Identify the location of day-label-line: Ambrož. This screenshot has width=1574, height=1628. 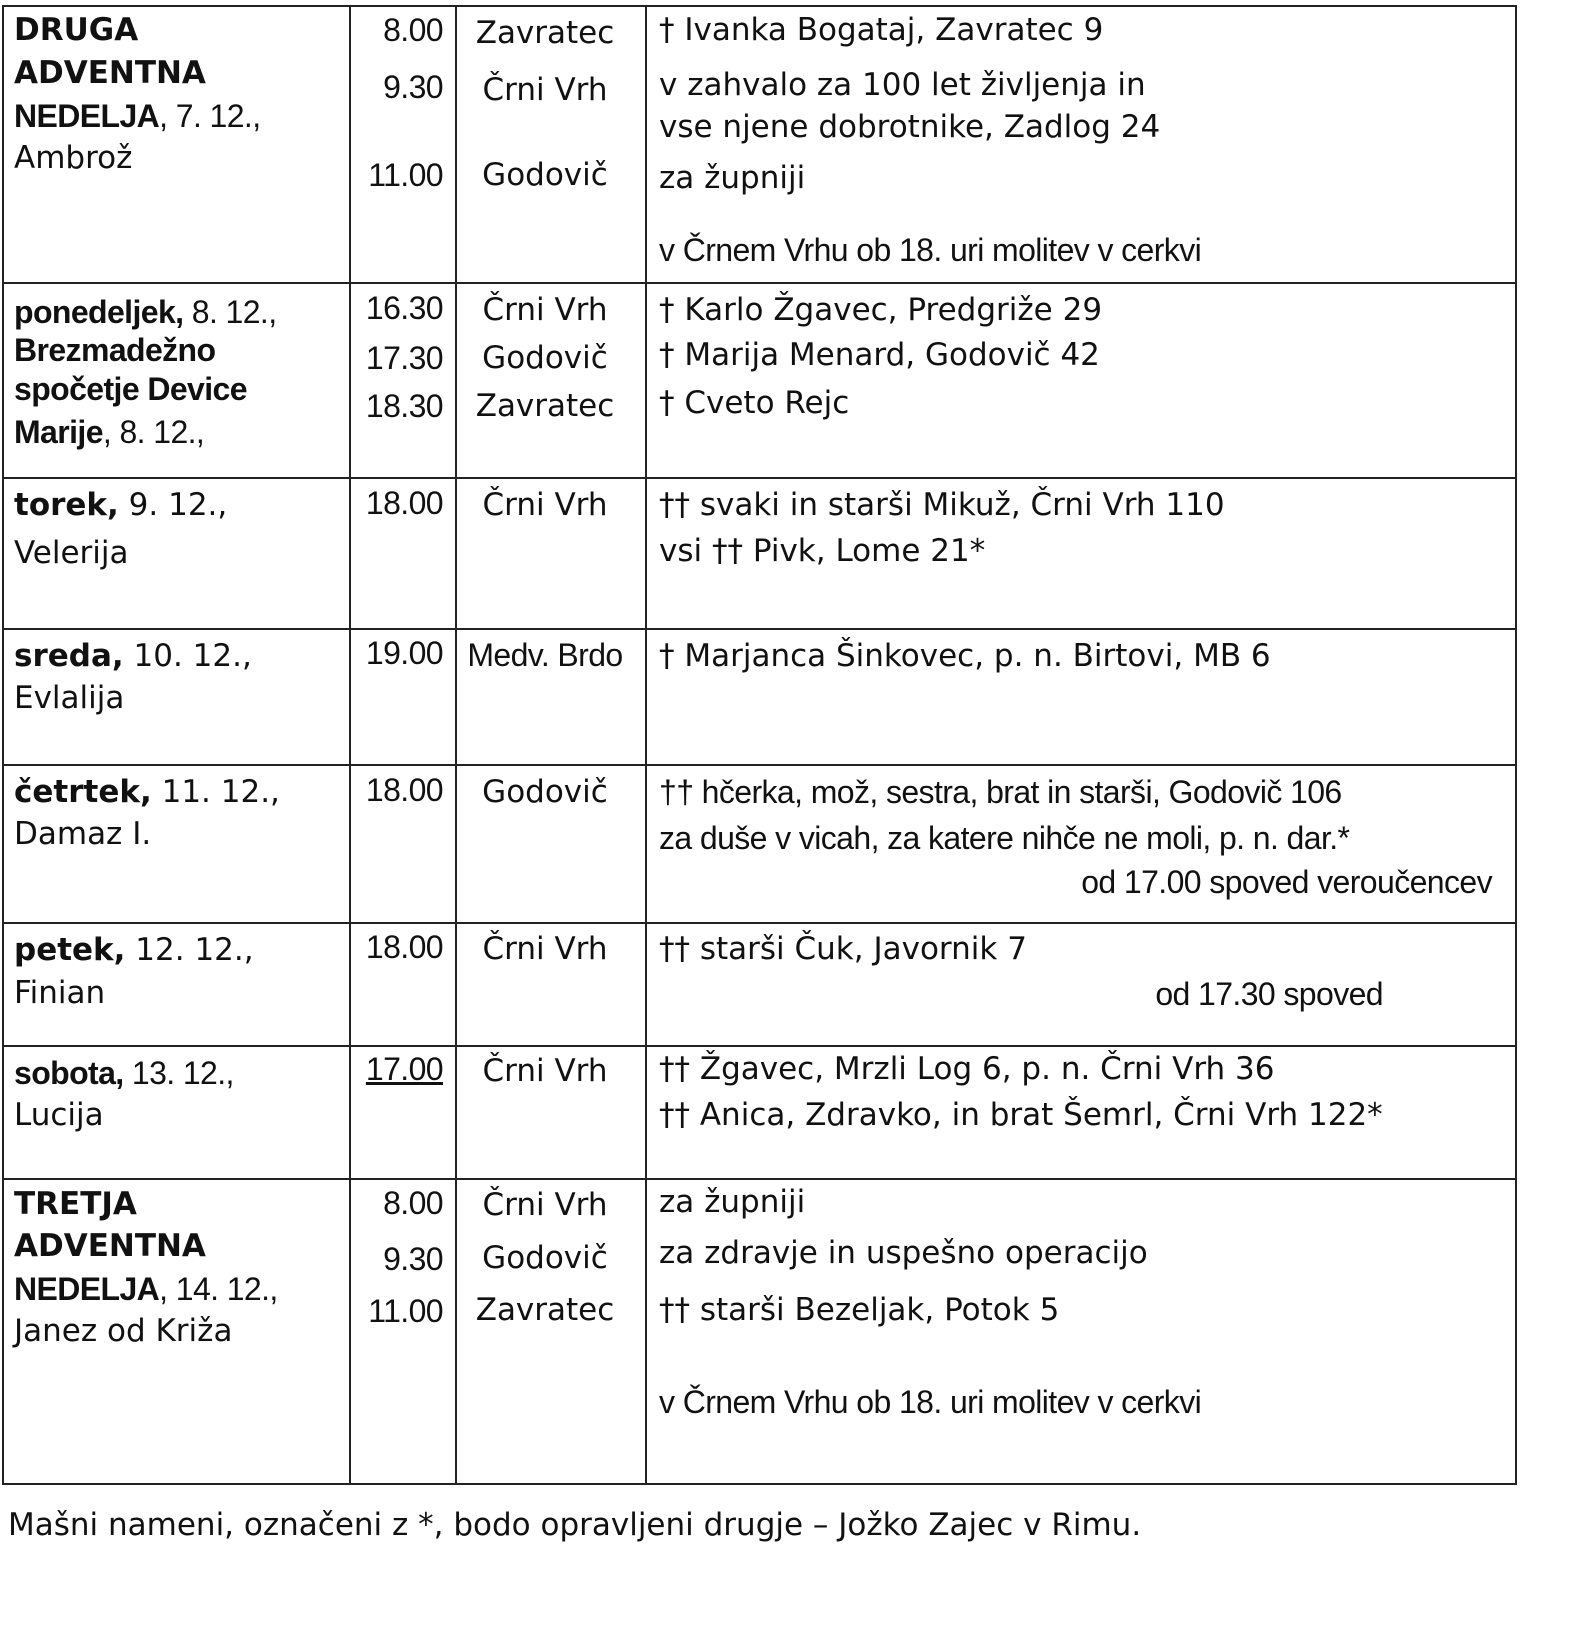
(73, 158).